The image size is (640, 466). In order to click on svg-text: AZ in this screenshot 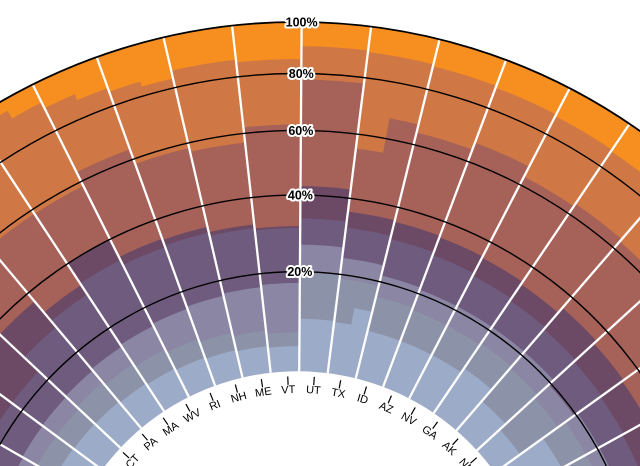, I will do `click(386, 408)`.